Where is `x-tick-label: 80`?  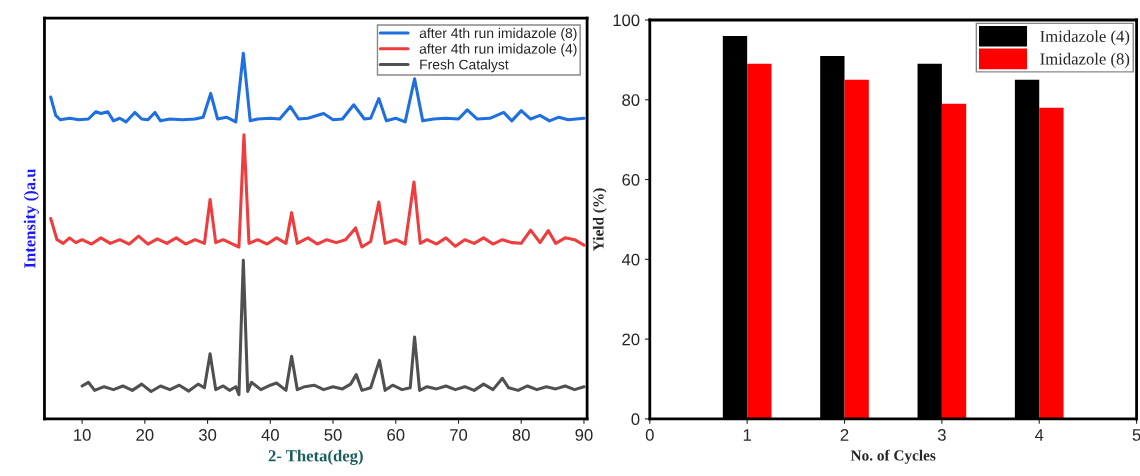 x-tick-label: 80 is located at coordinates (521, 435).